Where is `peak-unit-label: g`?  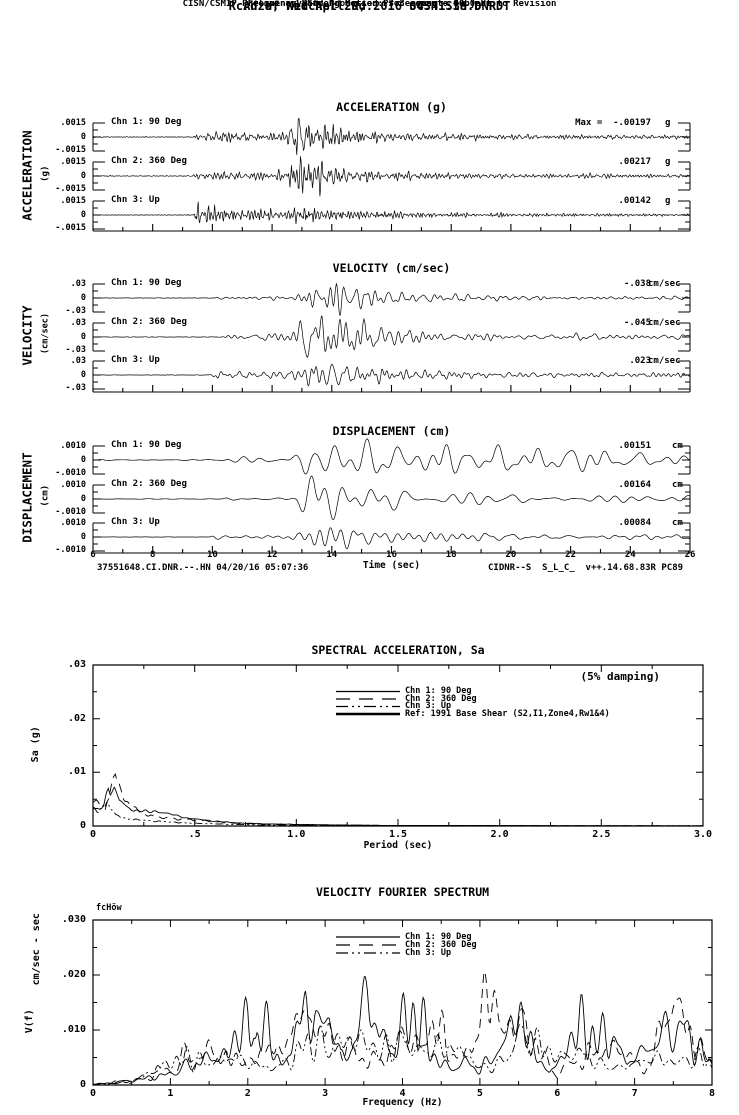 peak-unit-label: g is located at coordinates (668, 162).